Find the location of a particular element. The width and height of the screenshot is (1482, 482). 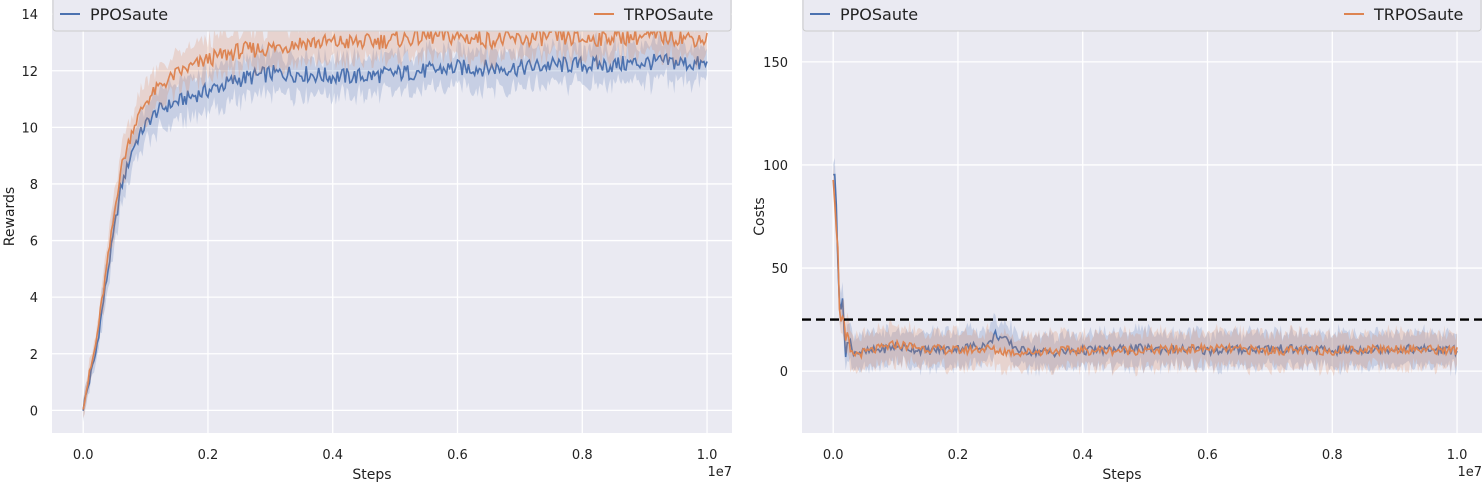

y-tick-label: 150 is located at coordinates (775, 63).